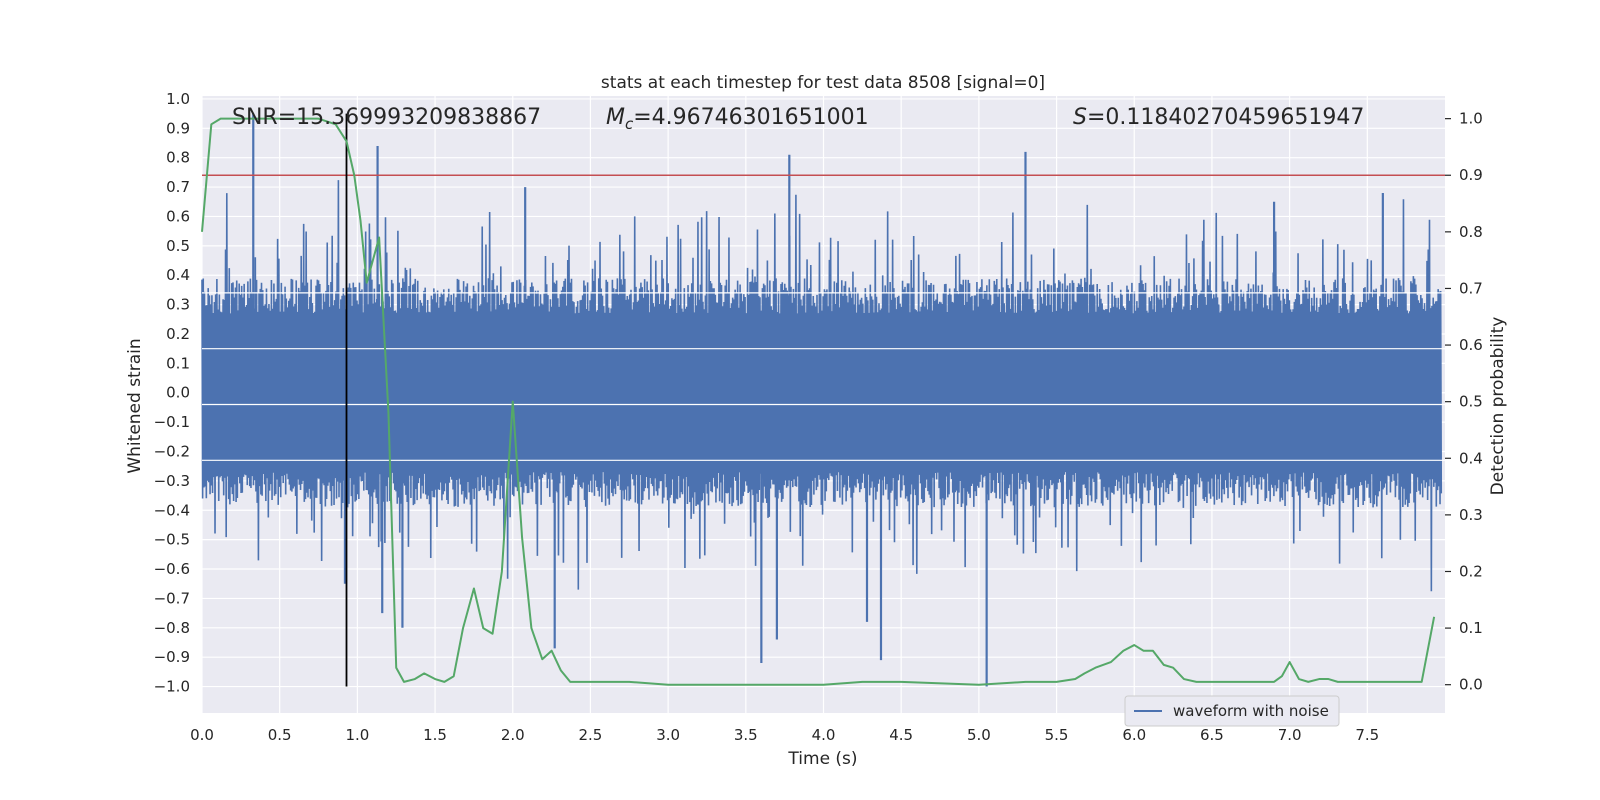  What do you see at coordinates (1251, 711) in the screenshot?
I see `legend-label-waveform: waveform with noise` at bounding box center [1251, 711].